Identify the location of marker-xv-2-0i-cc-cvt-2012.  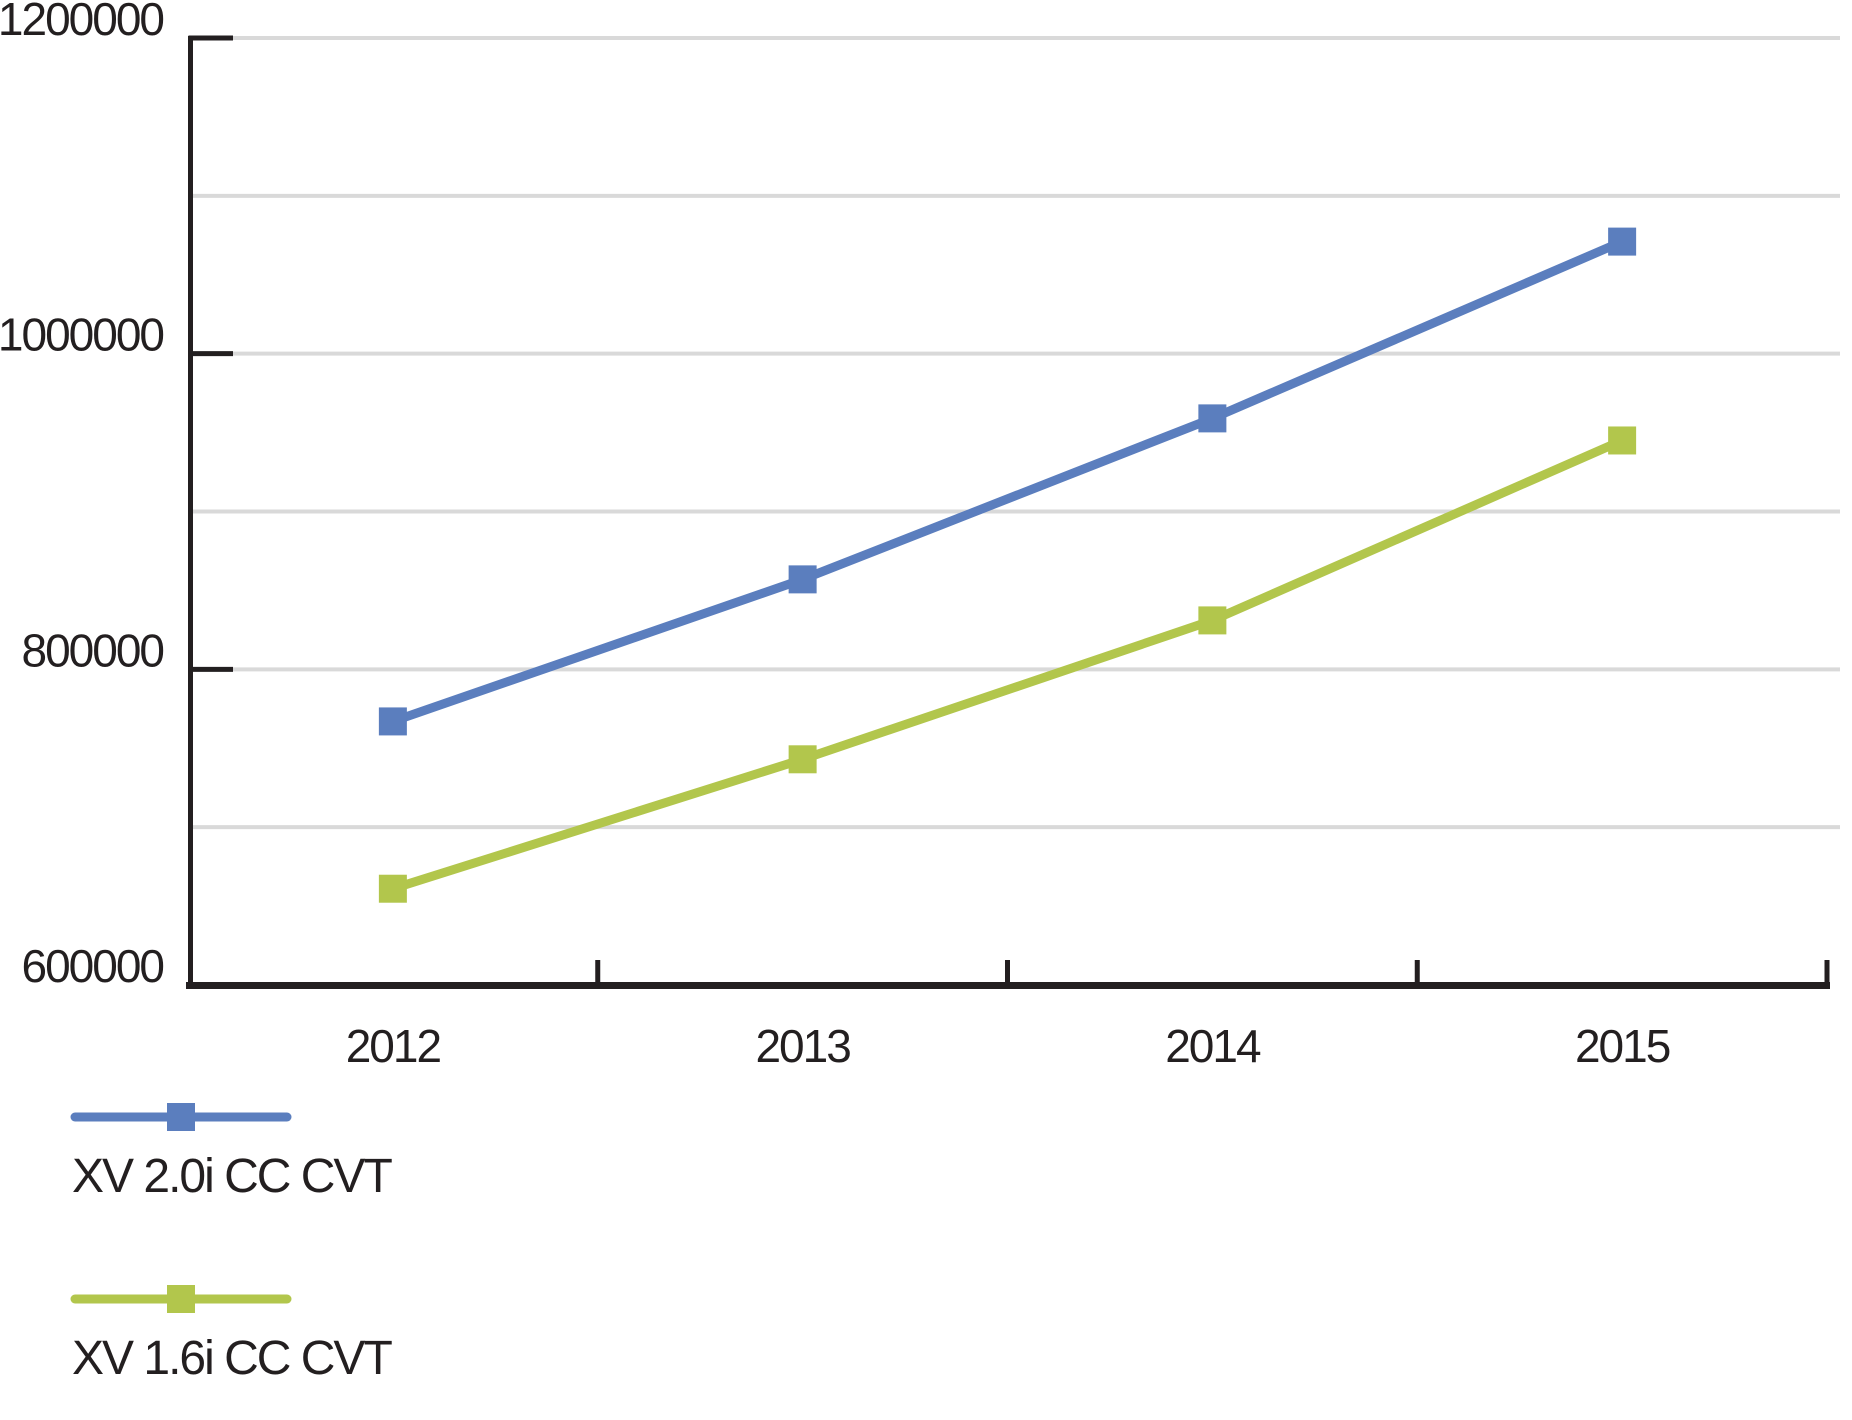
(392, 721).